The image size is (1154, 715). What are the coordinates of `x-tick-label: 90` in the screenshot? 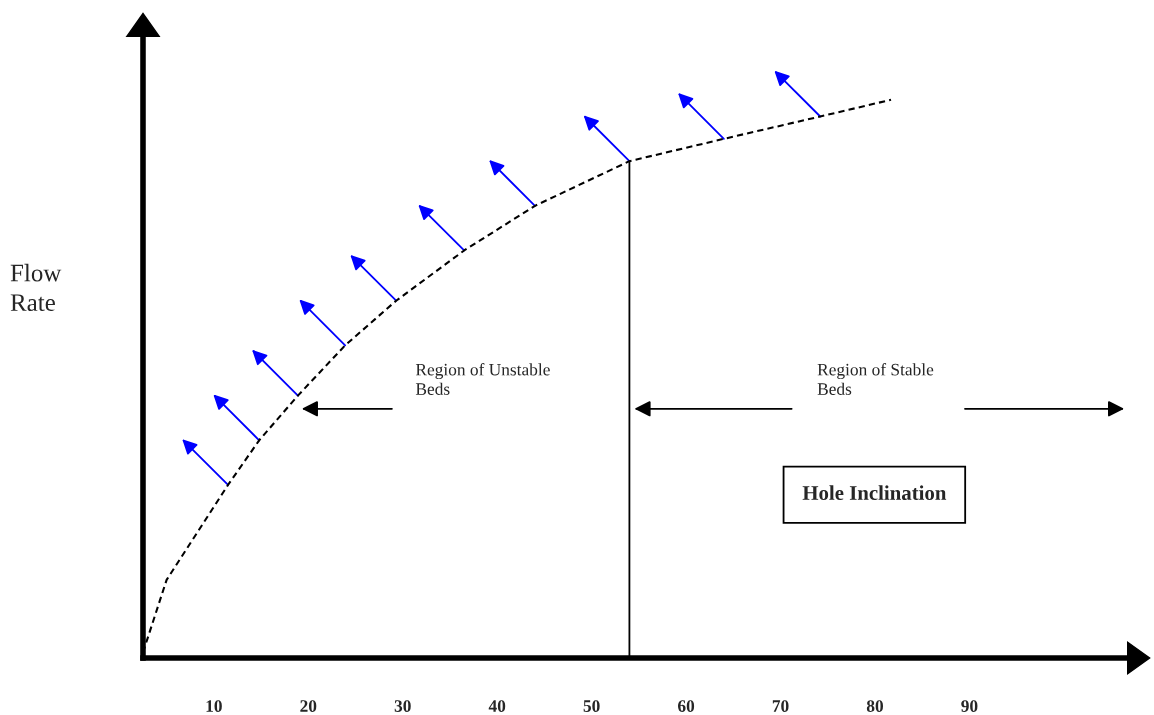 It's located at (969, 706).